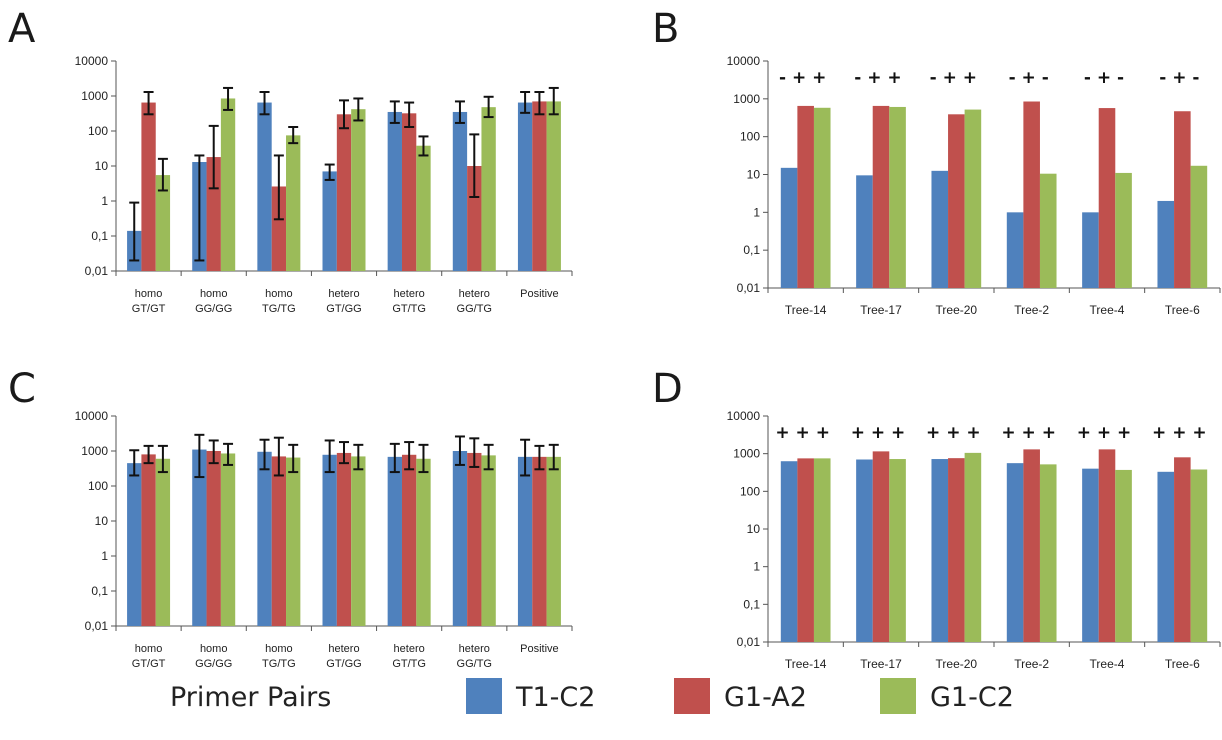  Describe the element at coordinates (213, 309) in the screenshot. I see `x-tick-label-a: GG/GG` at that location.